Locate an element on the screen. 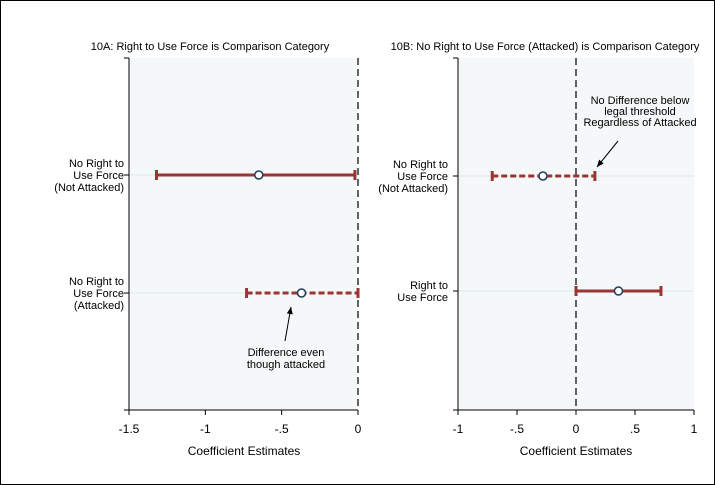 Image resolution: width=715 pixels, height=485 pixels. x-tick-label: -1.5 is located at coordinates (129, 429).